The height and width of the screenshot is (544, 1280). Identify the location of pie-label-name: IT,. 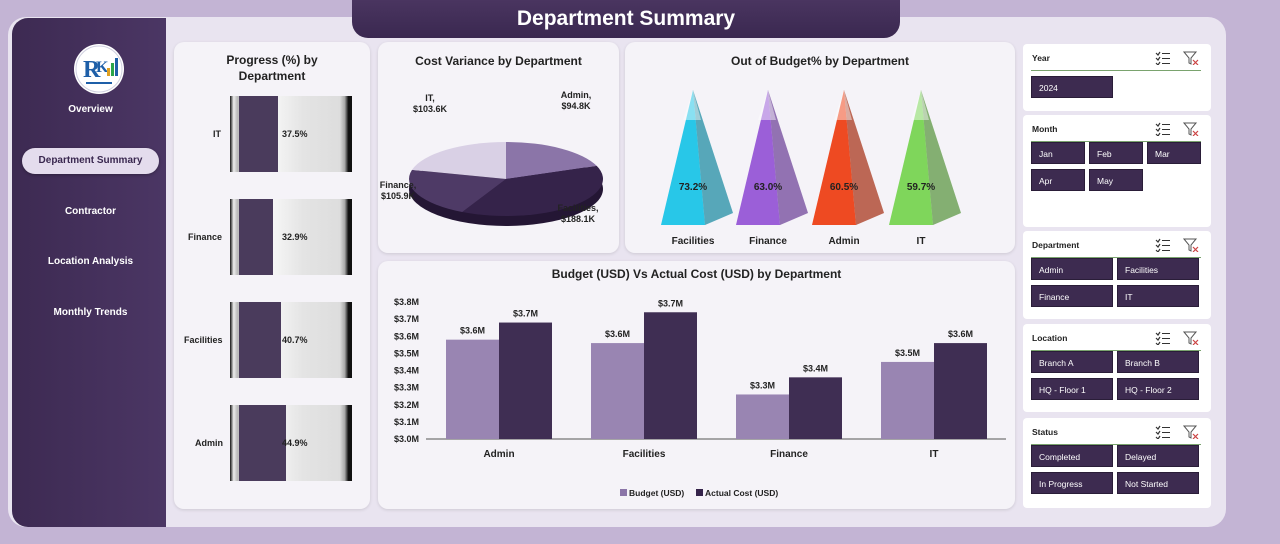
(430, 98).